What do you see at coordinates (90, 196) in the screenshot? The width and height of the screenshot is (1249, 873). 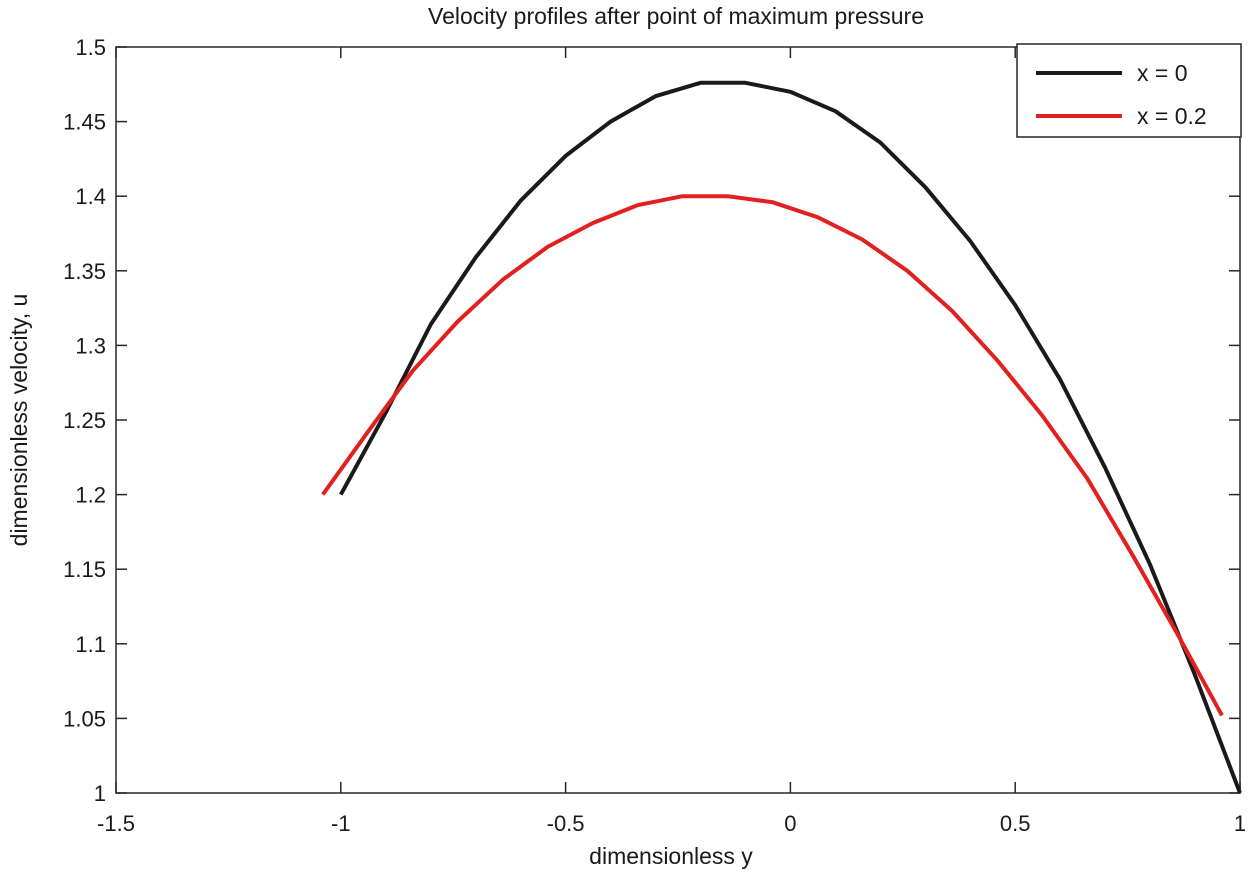 I see `y-tick-label: 1.4` at bounding box center [90, 196].